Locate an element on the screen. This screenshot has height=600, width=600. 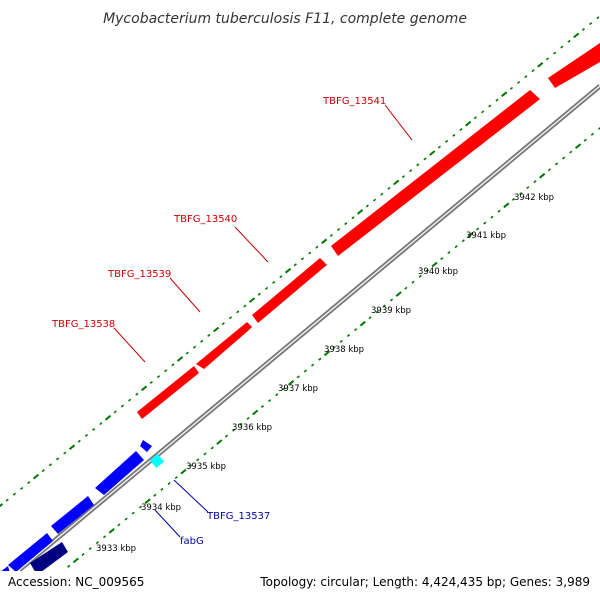
gene-label: fabG is located at coordinates (192, 541).